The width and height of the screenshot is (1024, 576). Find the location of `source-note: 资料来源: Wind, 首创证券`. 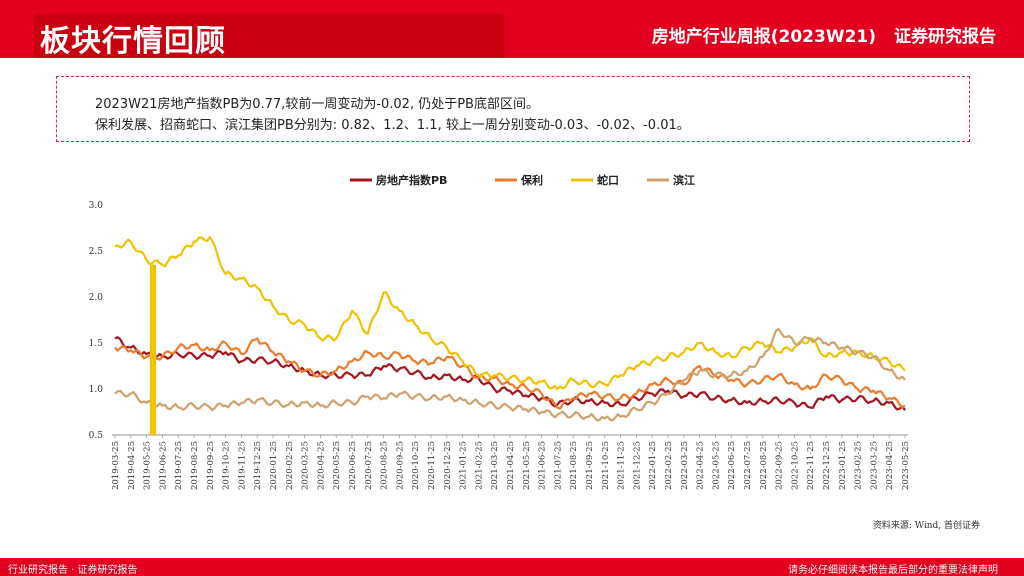

source-note: 资料来源: Wind, 首创证券 is located at coordinates (926, 526).